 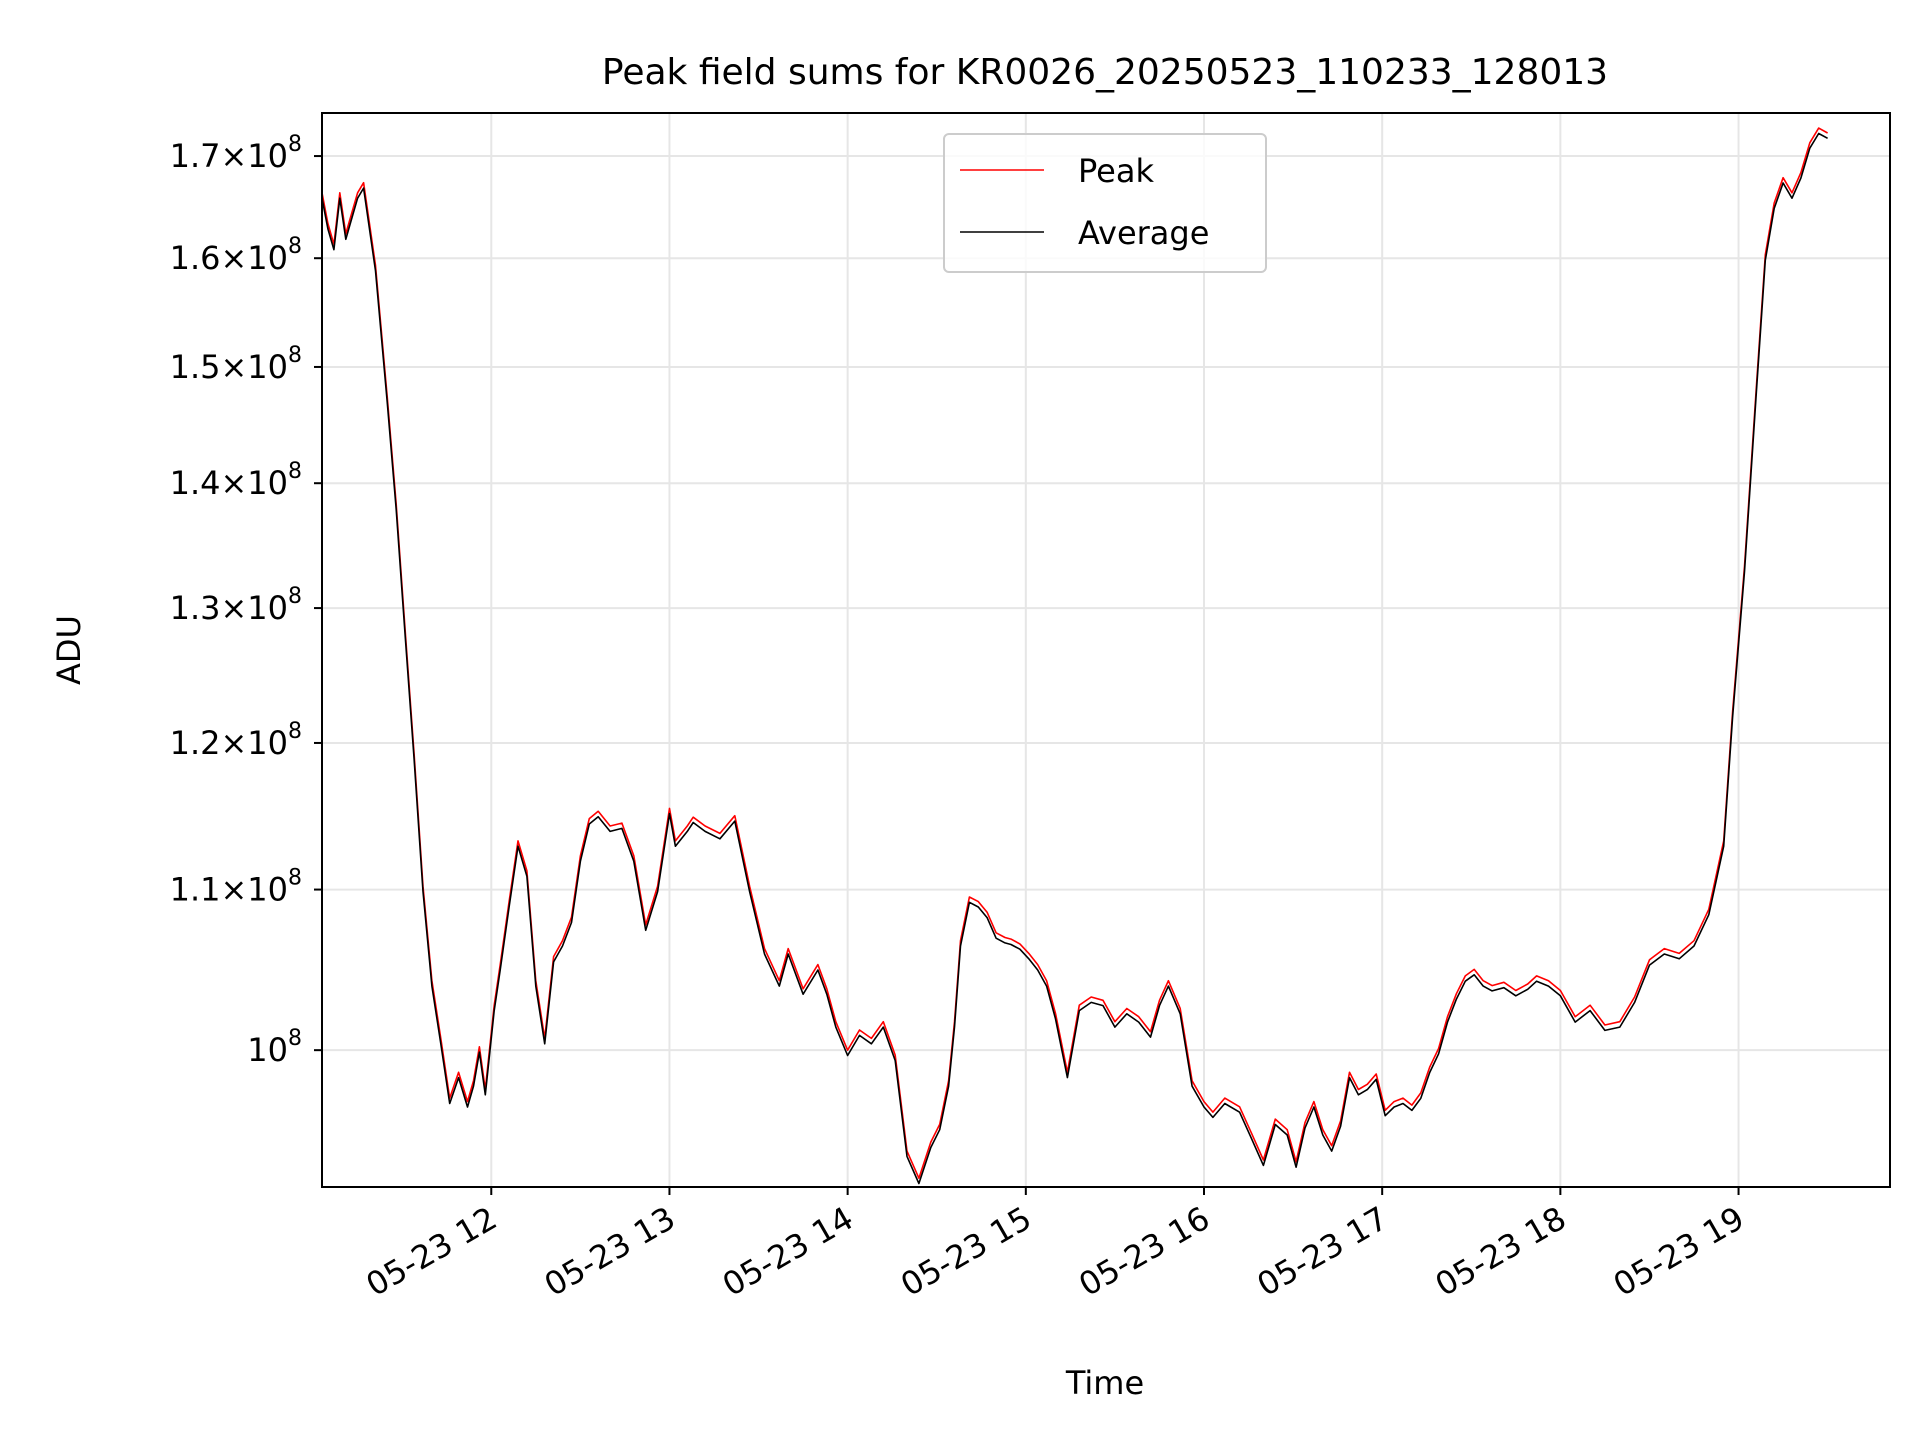 What do you see at coordinates (236, 153) in the screenshot?
I see `y-tick-label: 1.7×108` at bounding box center [236, 153].